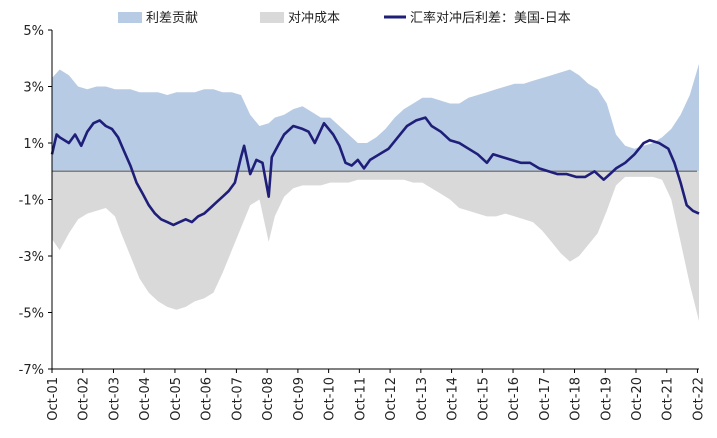  What do you see at coordinates (698, 399) in the screenshot?
I see `x-tick-label: Oct-22` at bounding box center [698, 399].